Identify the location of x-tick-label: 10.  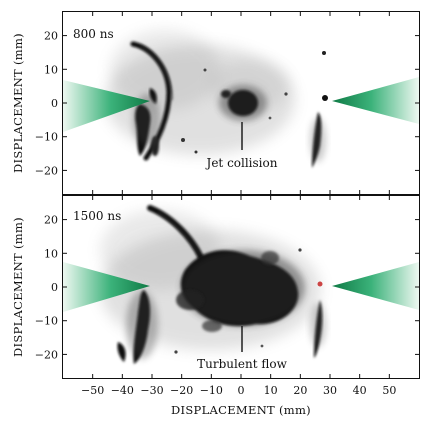
(271, 390).